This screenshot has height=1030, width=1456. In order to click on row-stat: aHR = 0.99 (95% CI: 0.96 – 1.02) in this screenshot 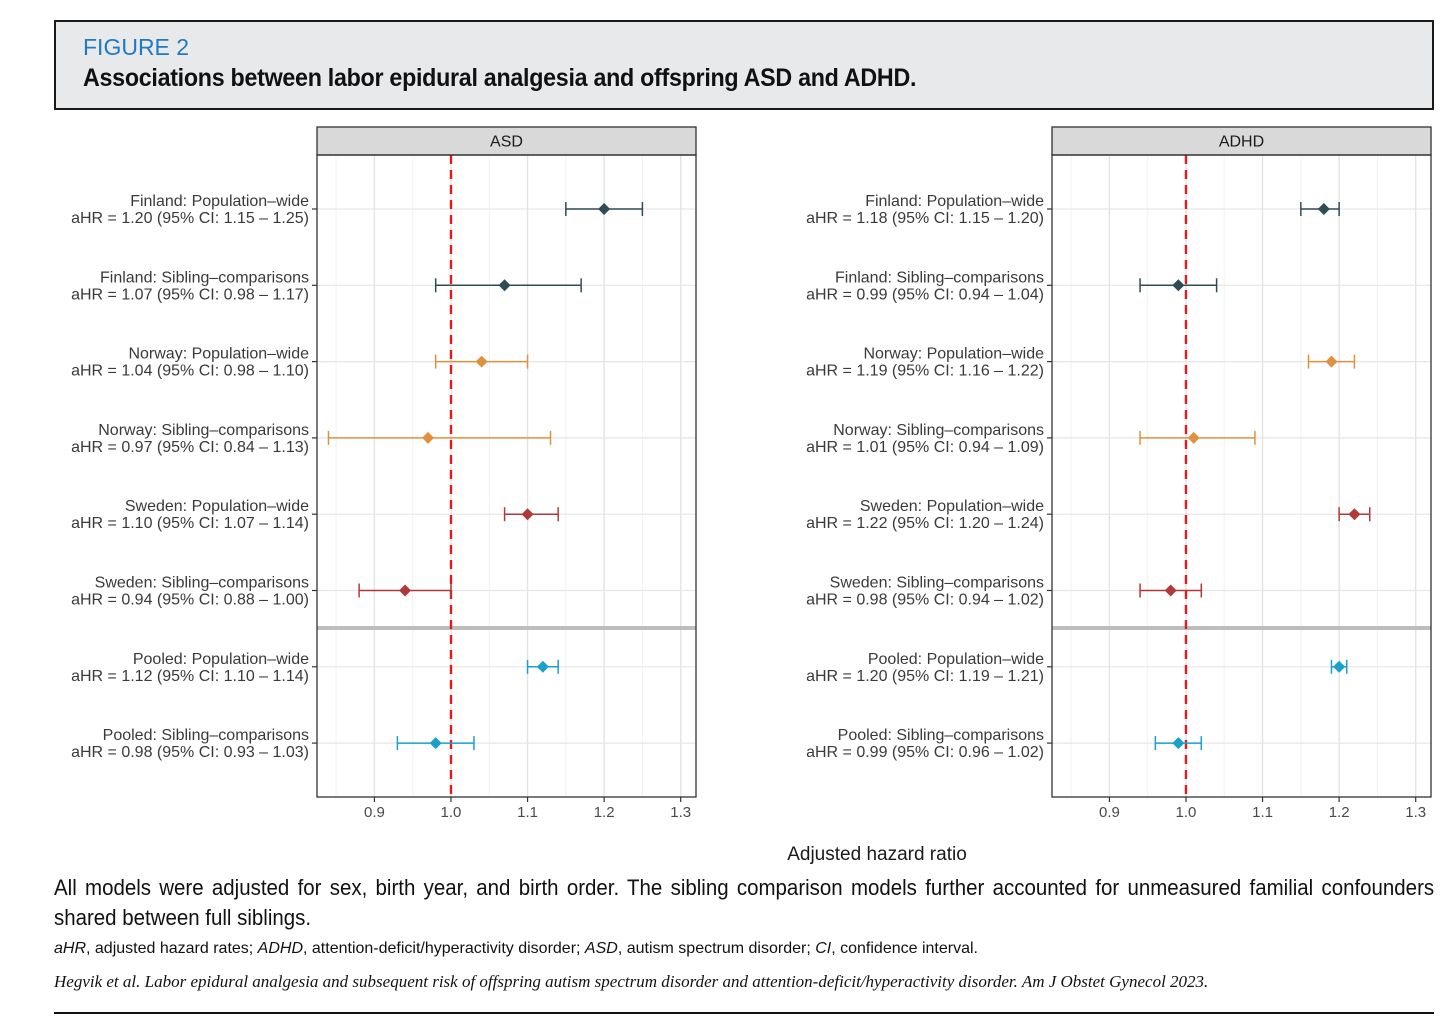, I will do `click(925, 752)`.